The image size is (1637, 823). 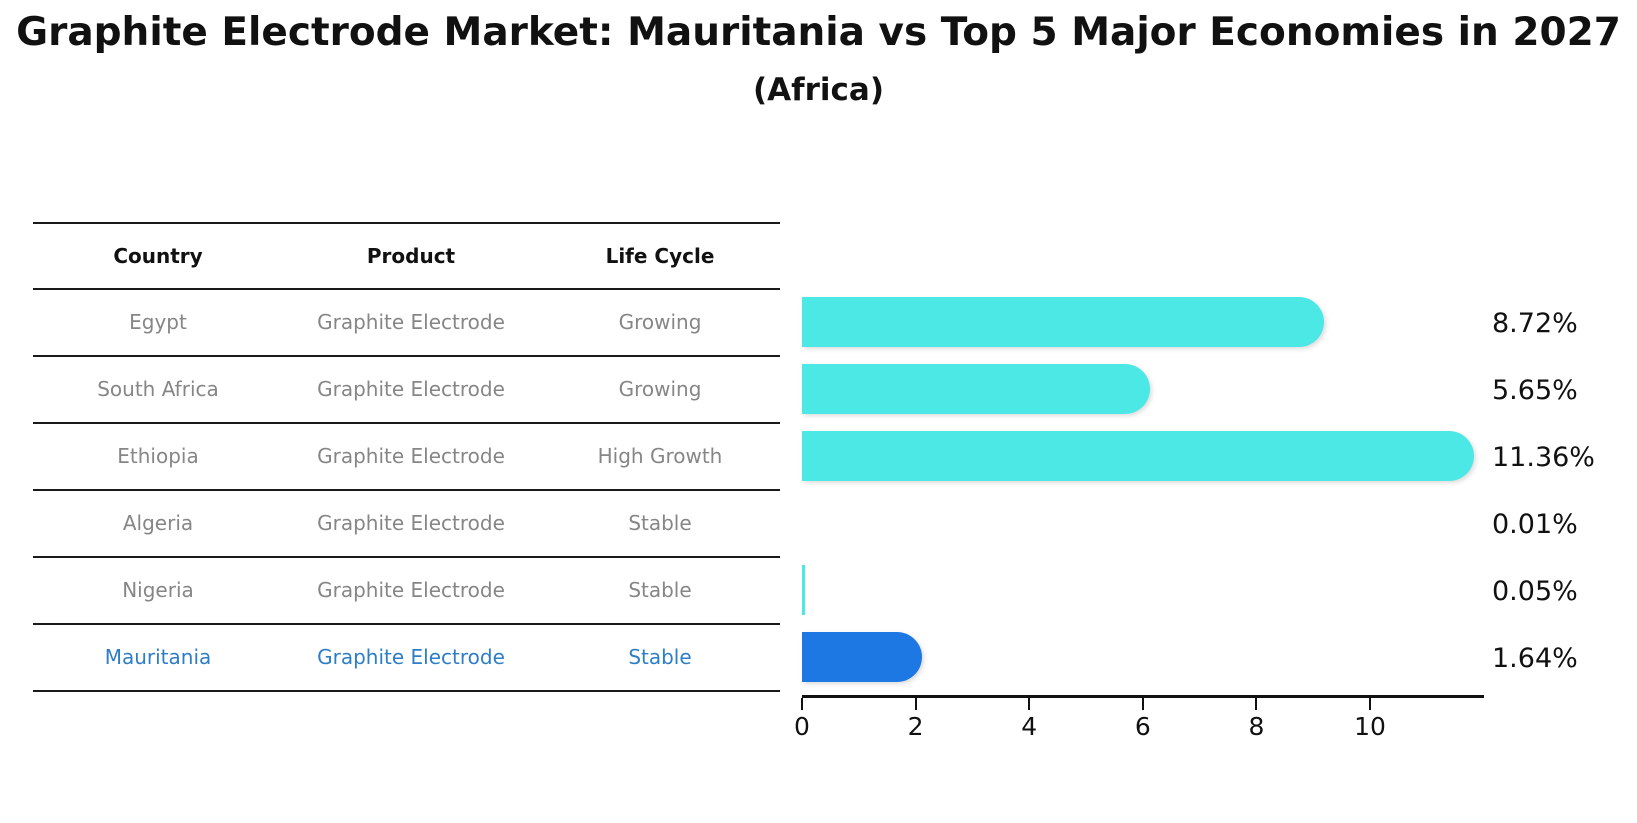 I want to click on bar-nigeria, so click(x=803, y=589).